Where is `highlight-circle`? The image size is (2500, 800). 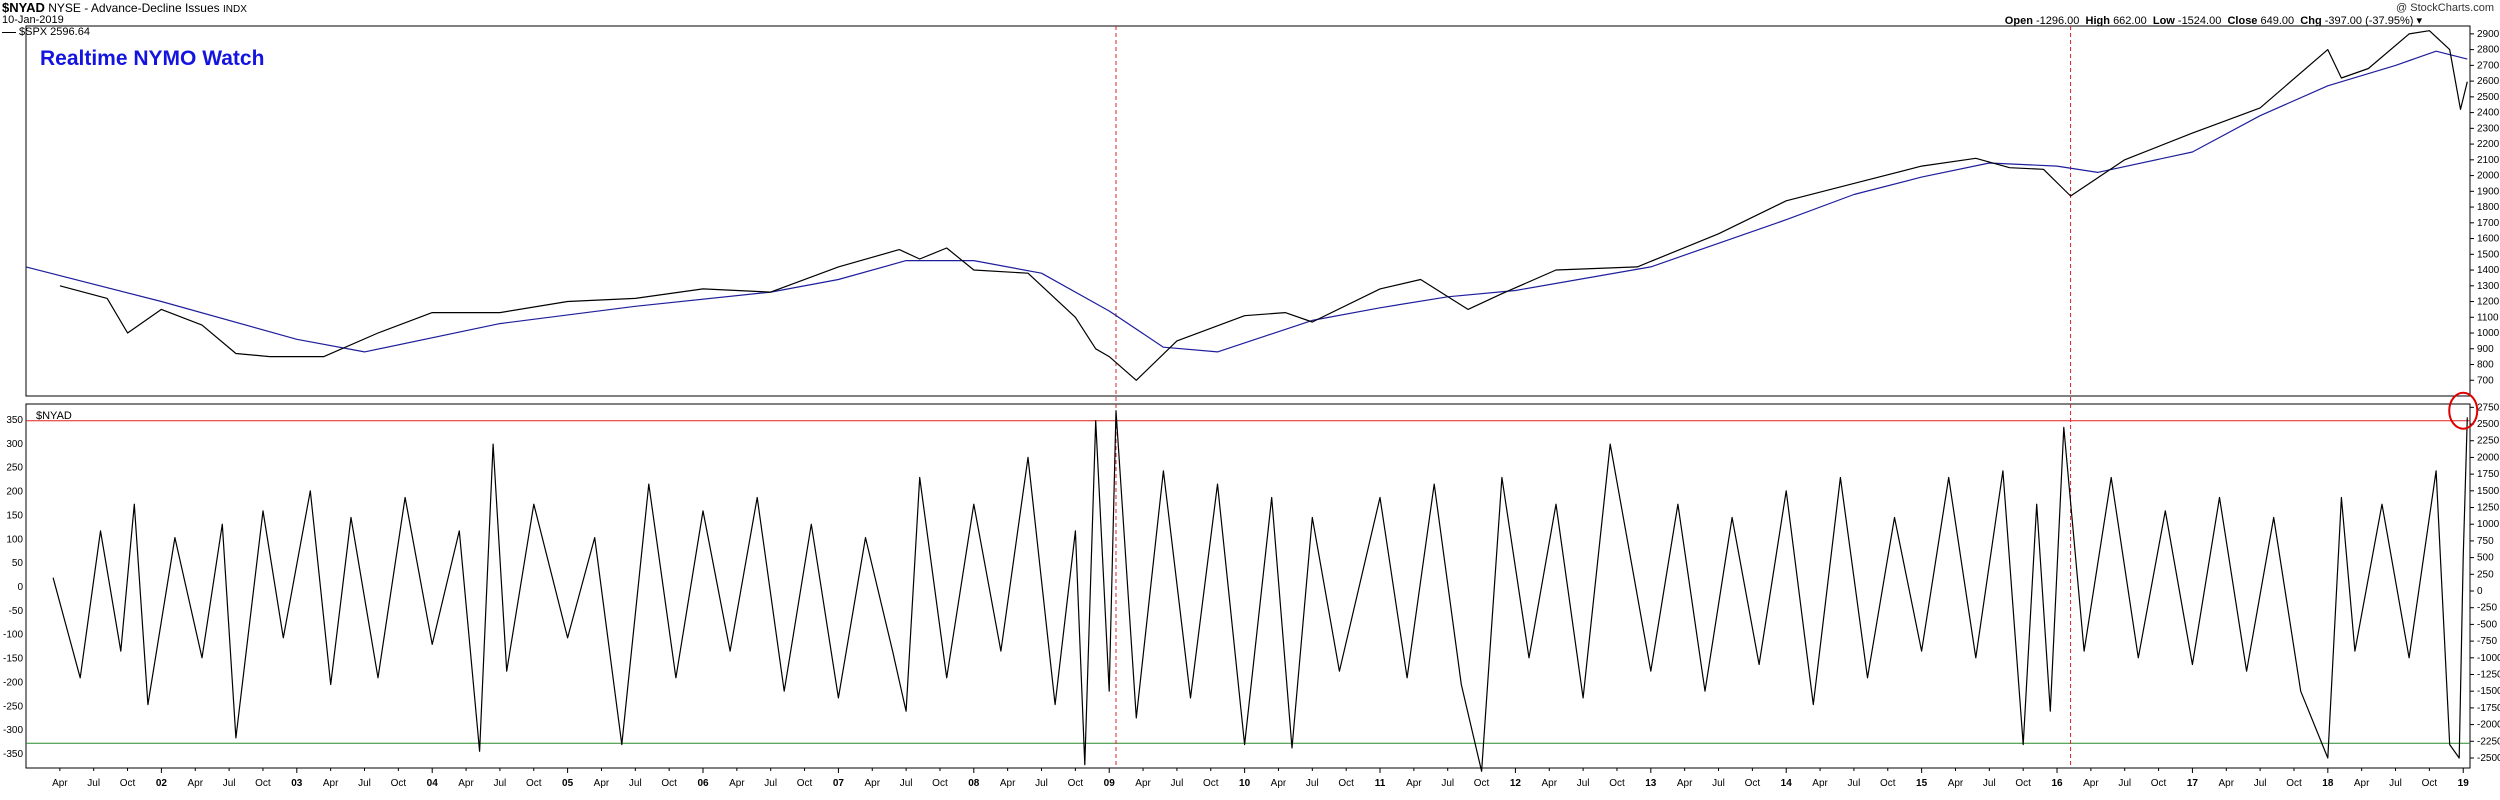
highlight-circle is located at coordinates (2463, 410).